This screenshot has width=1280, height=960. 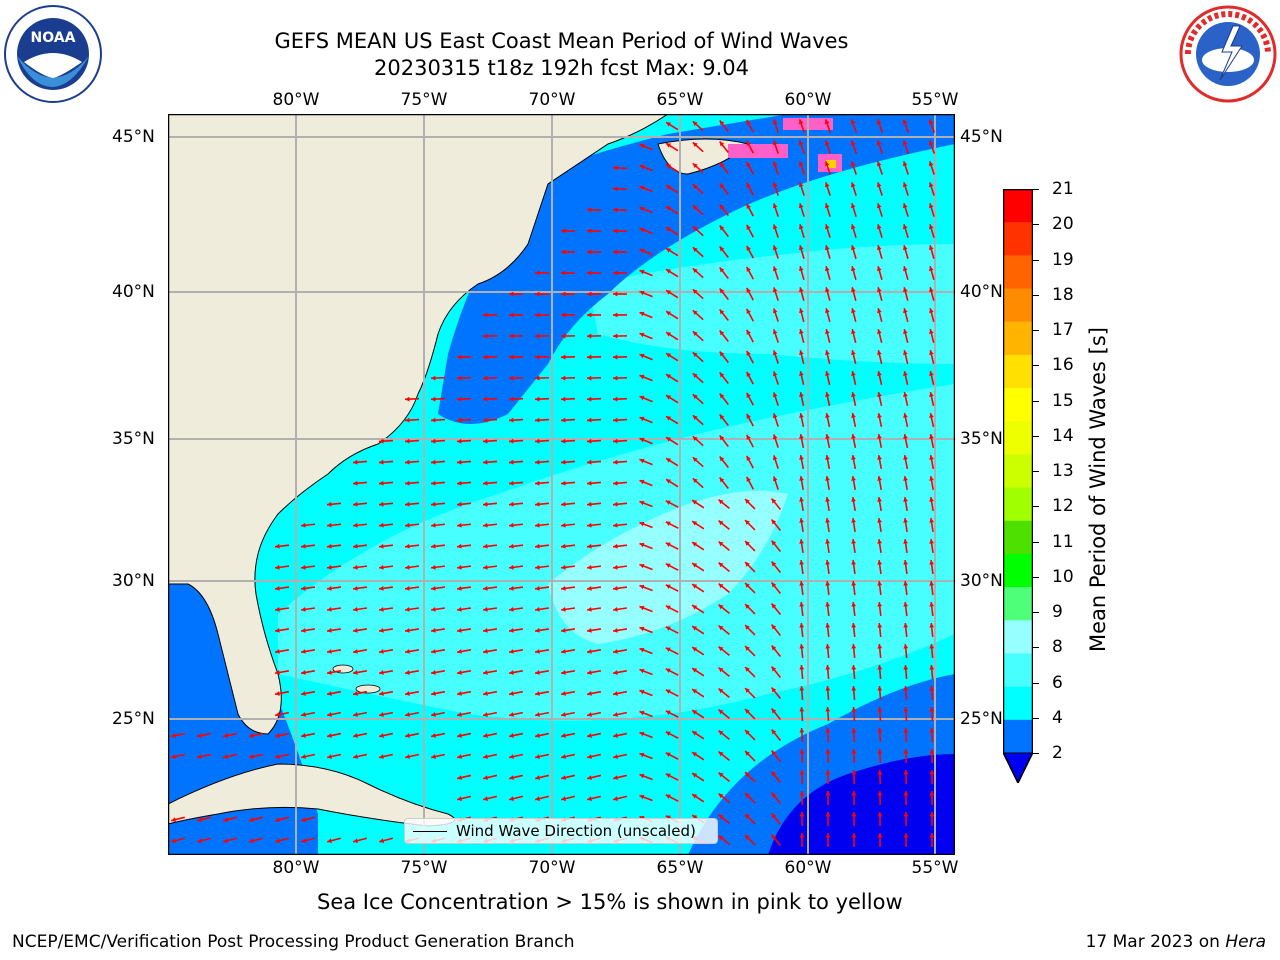 I want to click on longitude-label: 60°W, so click(x=808, y=868).